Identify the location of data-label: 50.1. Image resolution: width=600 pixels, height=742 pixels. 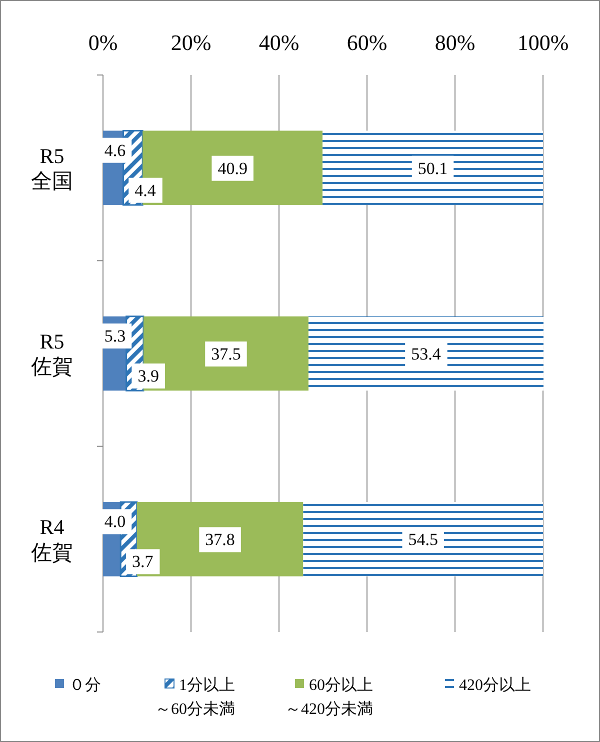
(433, 168).